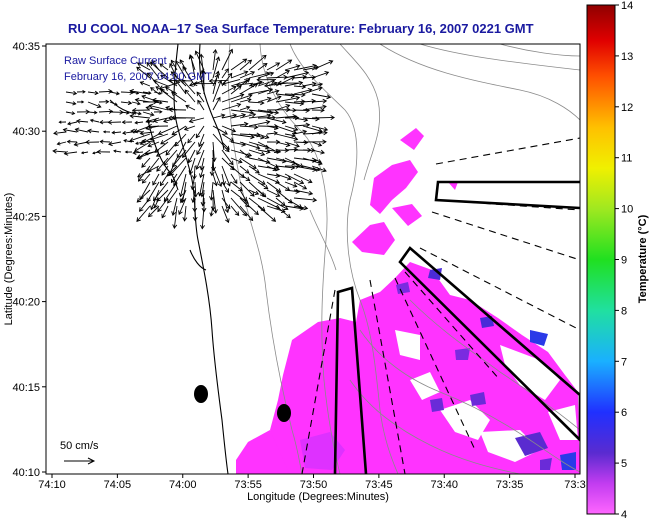  What do you see at coordinates (248, 485) in the screenshot?
I see `x-tick-label: 73:55` at bounding box center [248, 485].